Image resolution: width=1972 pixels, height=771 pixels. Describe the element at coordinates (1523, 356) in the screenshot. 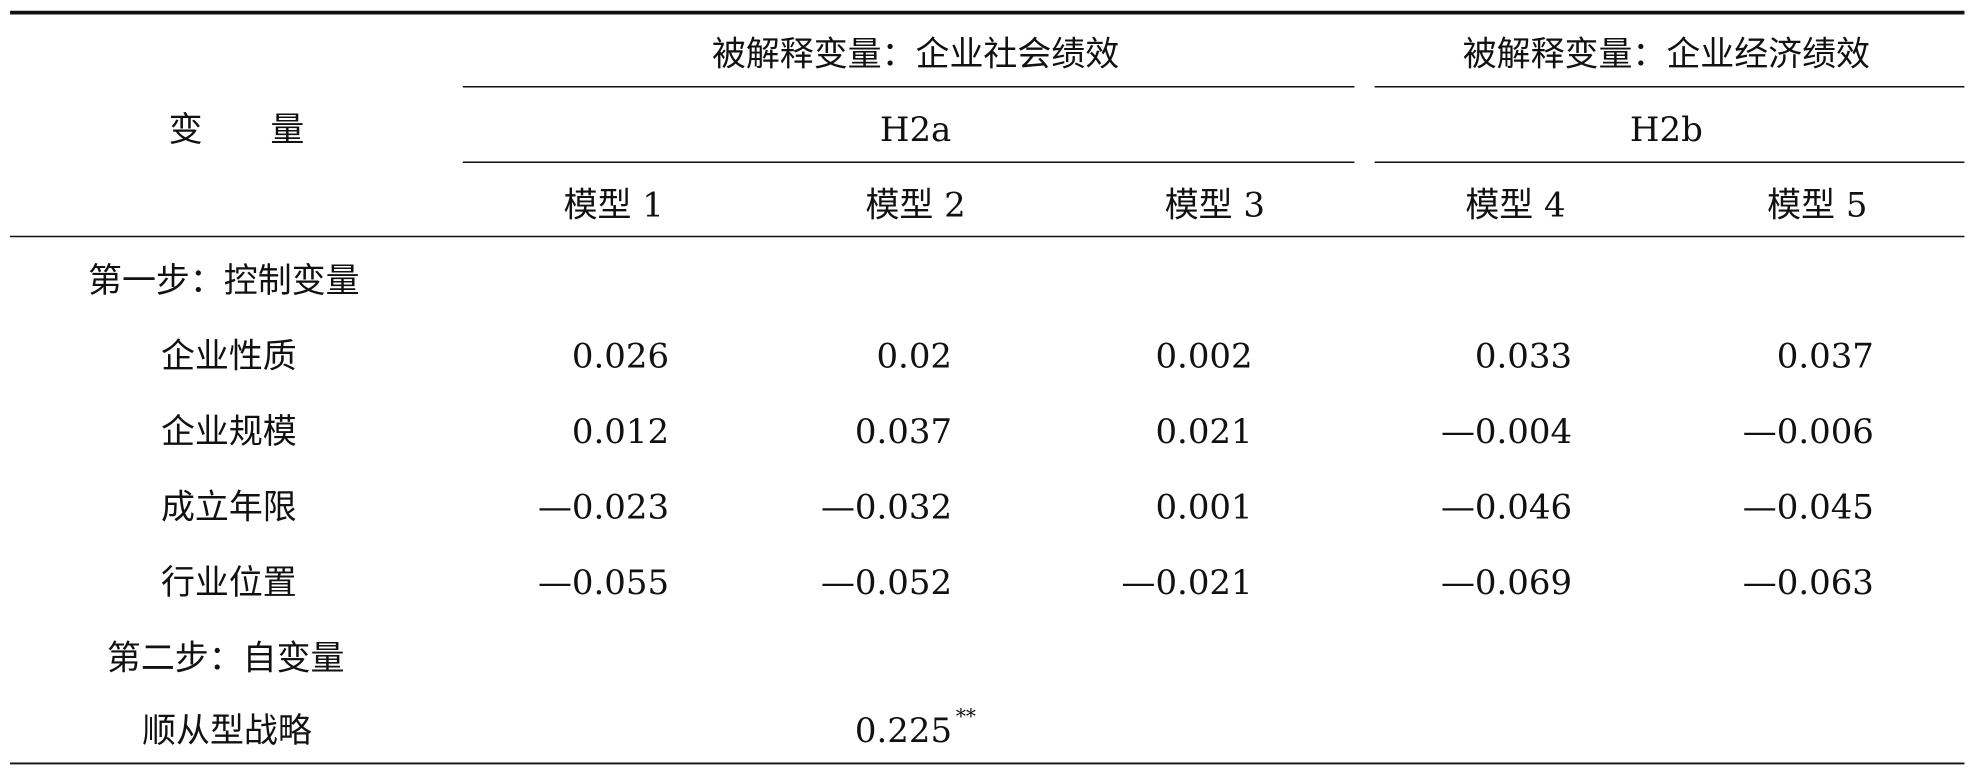

I see `cell-value: 0.033` at that location.